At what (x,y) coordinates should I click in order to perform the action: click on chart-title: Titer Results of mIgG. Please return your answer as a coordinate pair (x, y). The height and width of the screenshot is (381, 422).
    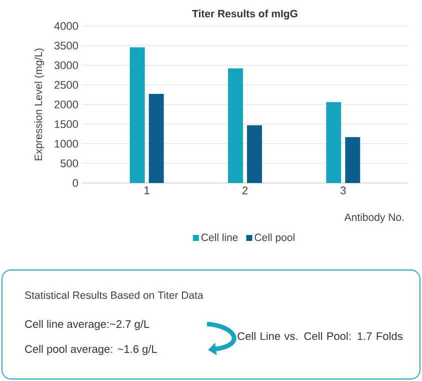
    Looking at the image, I should click on (245, 15).